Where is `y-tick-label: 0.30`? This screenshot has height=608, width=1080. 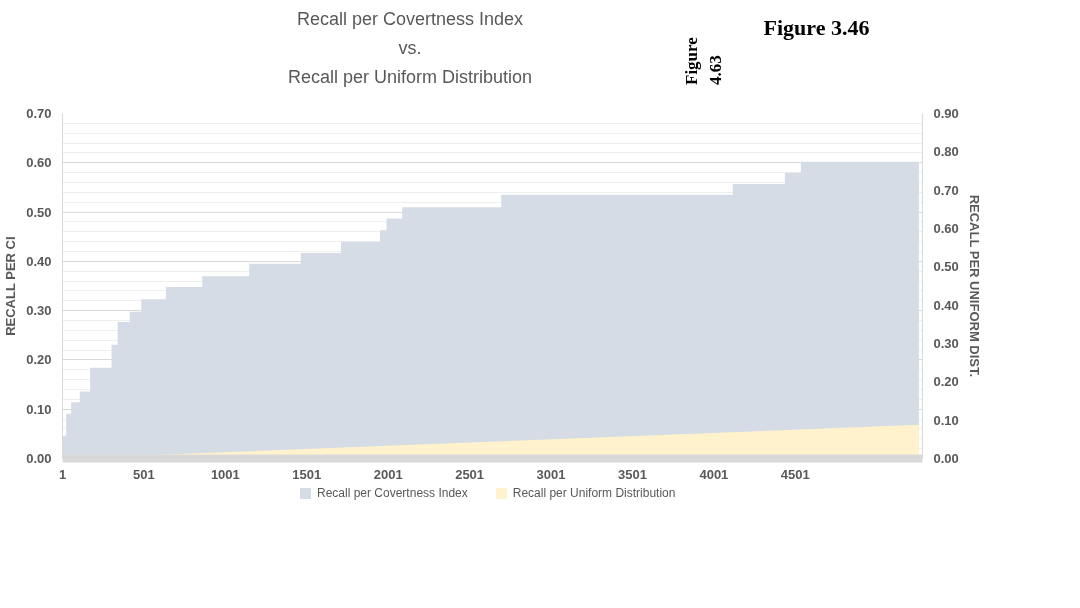 y-tick-label: 0.30 is located at coordinates (39, 311).